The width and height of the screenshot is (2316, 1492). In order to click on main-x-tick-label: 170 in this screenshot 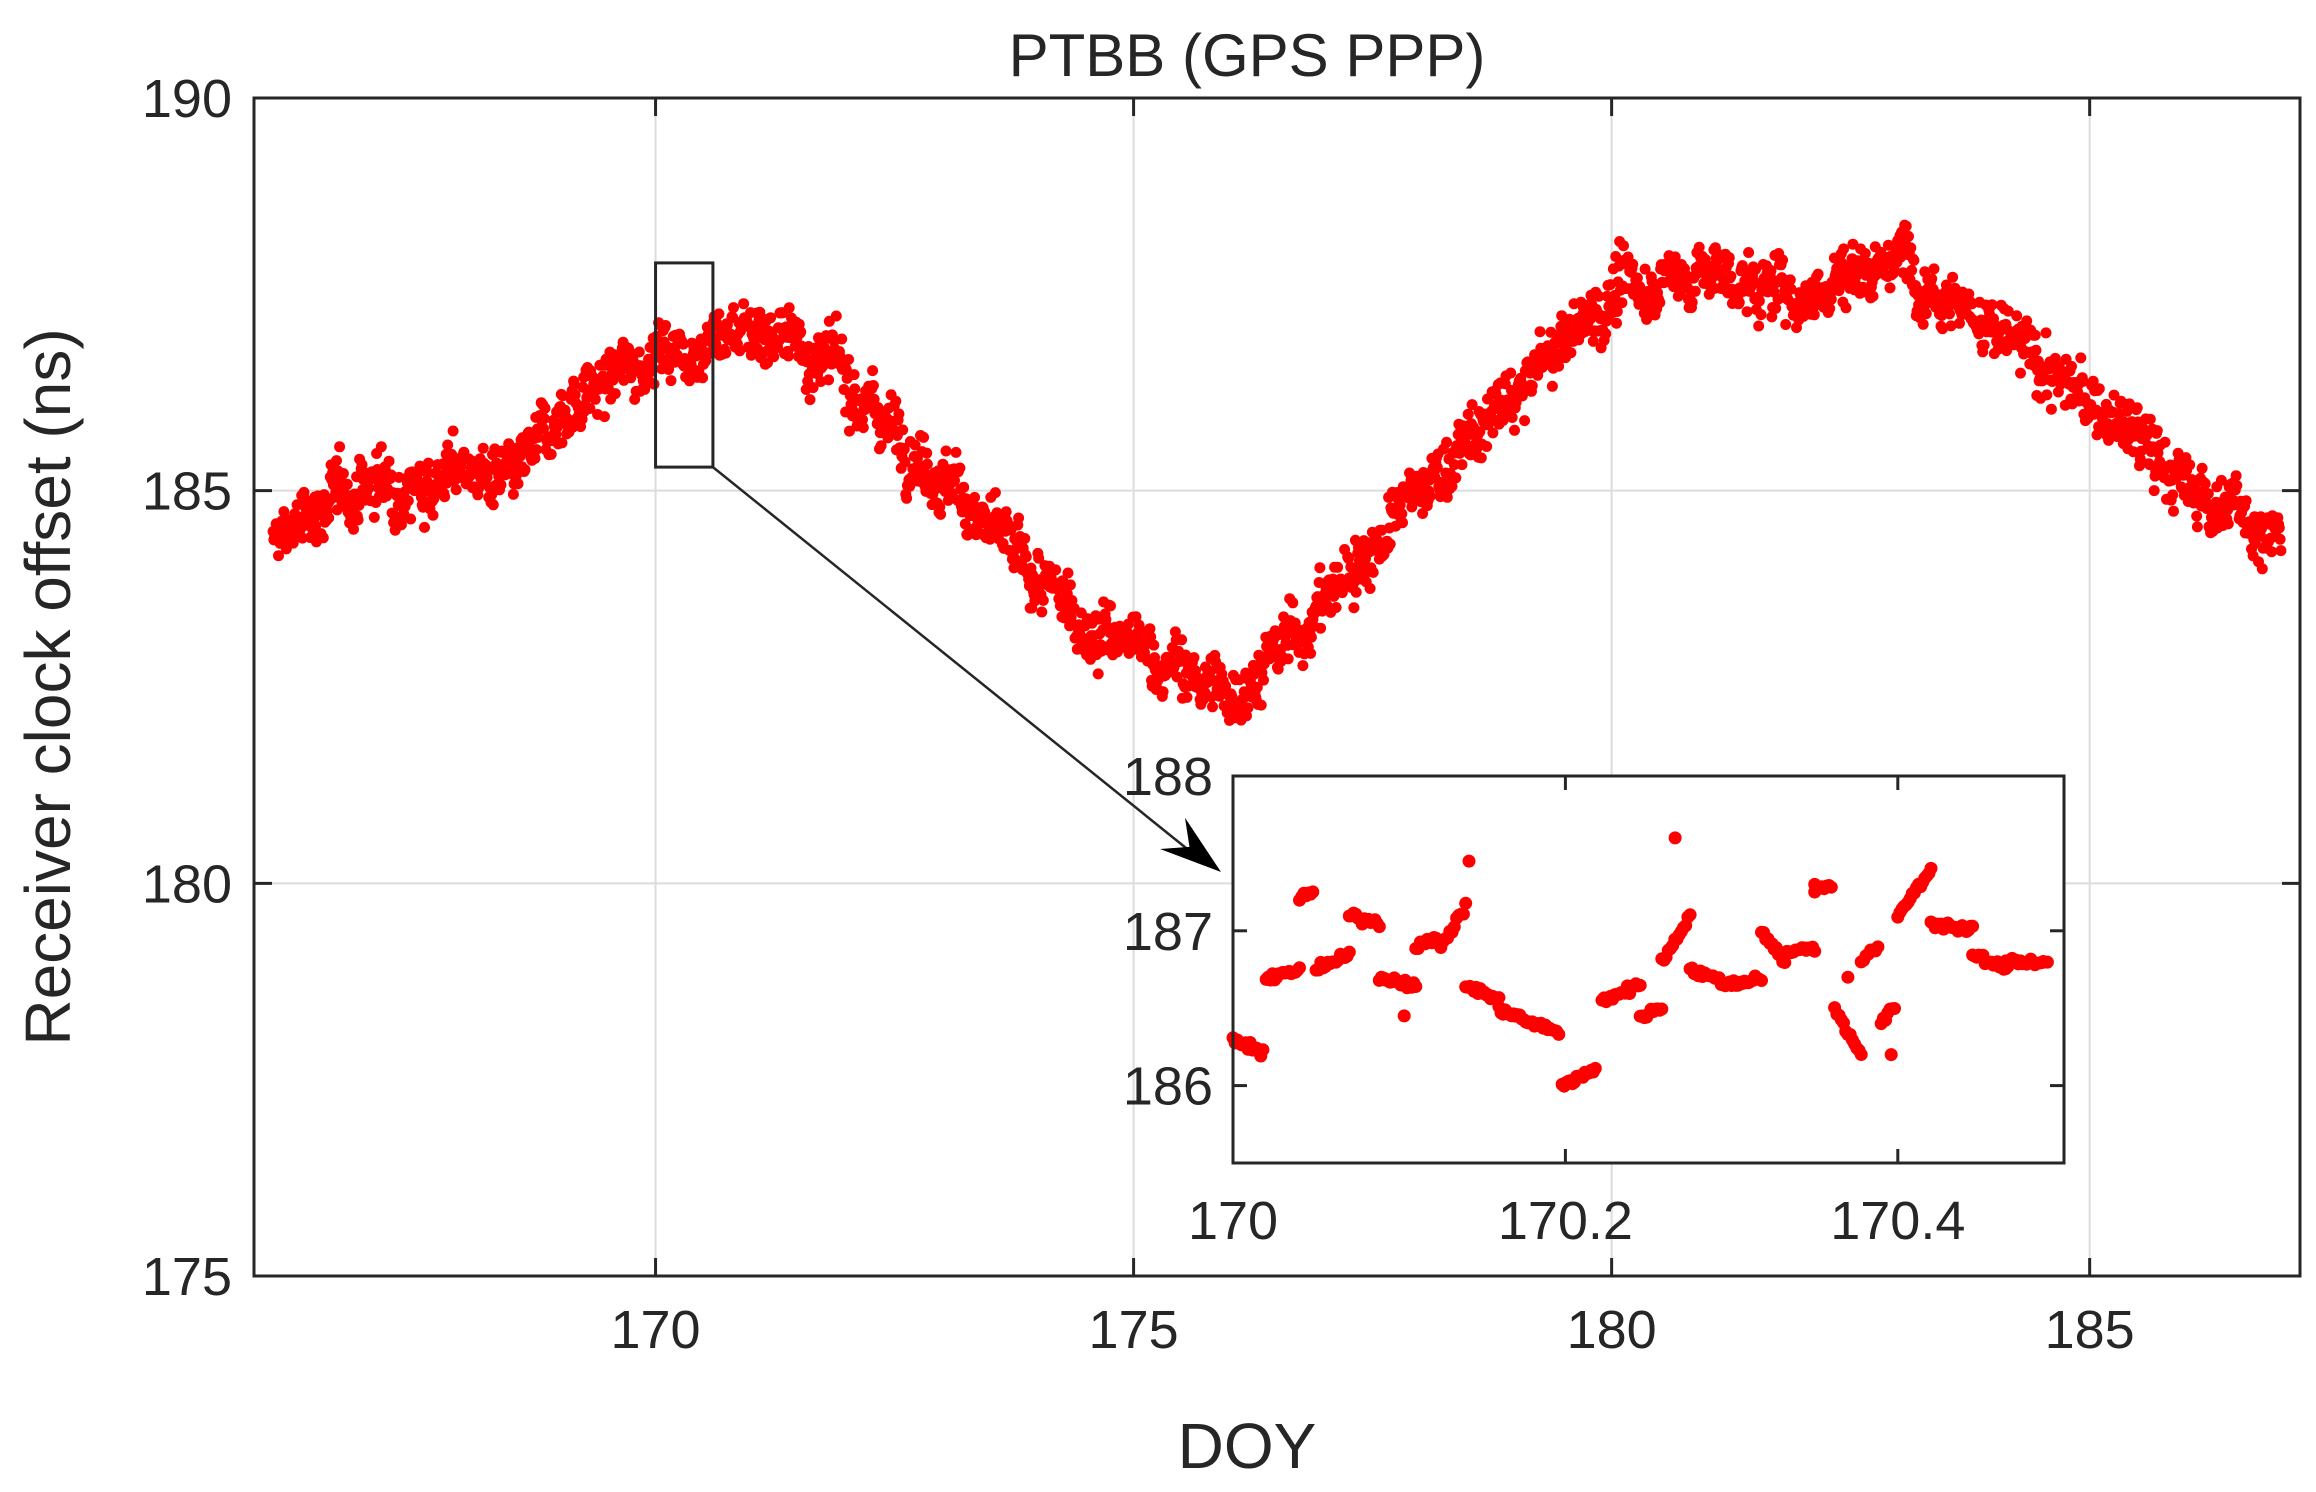, I will do `click(655, 1330)`.